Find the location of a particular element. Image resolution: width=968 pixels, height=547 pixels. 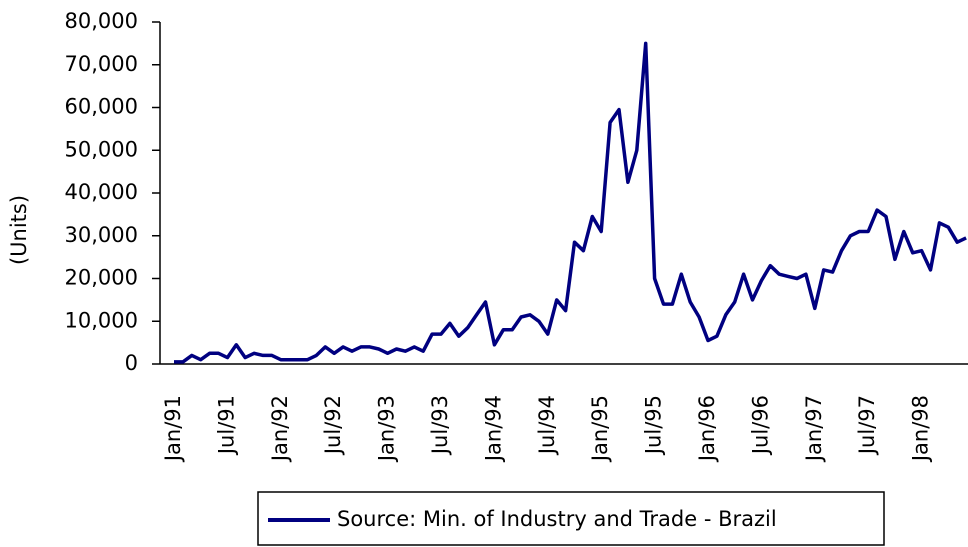

y-axis-title: (Units) is located at coordinates (19, 230).